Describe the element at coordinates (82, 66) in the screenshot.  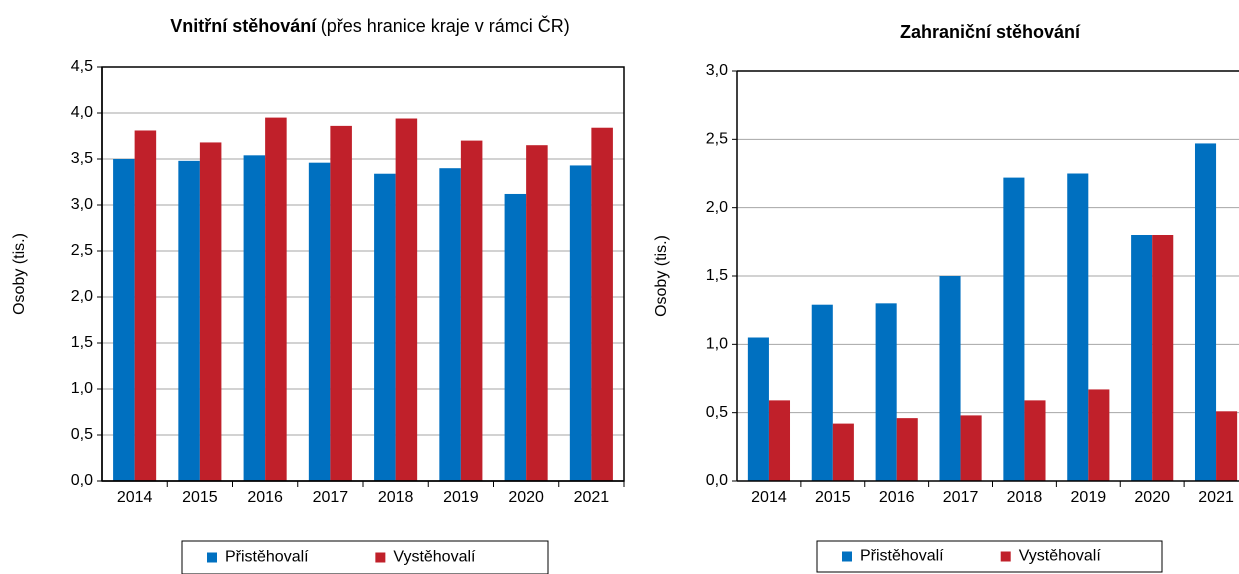
I see `y-tick-label: 4,5` at that location.